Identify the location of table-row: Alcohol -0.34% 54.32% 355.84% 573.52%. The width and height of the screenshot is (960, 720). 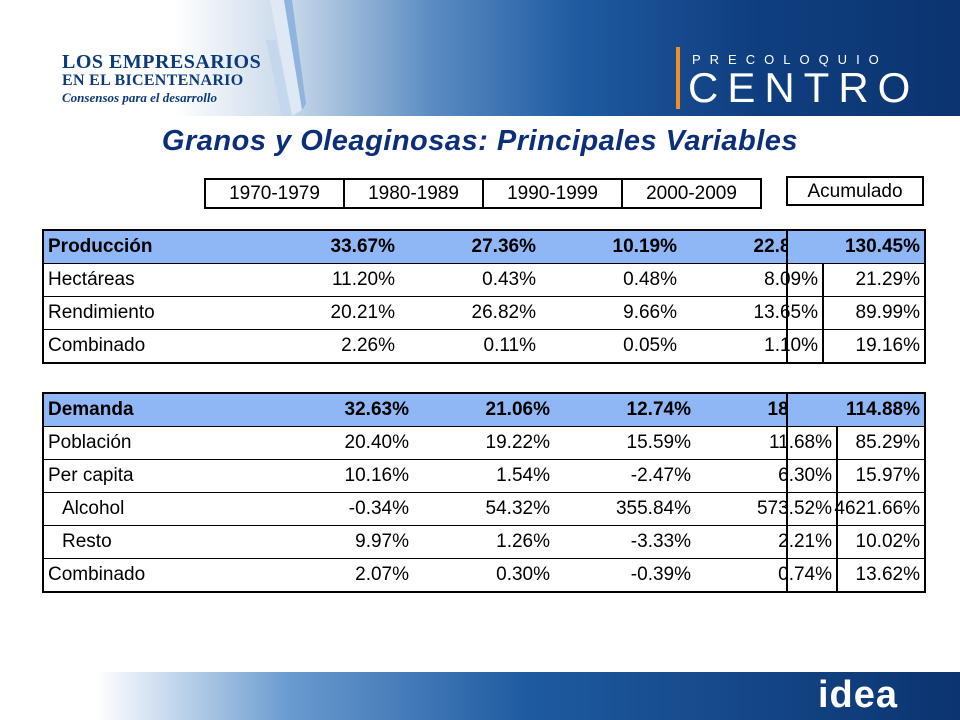
(440, 509).